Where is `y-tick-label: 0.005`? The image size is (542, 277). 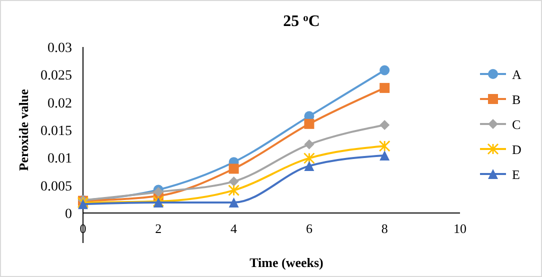 y-tick-label: 0.005 is located at coordinates (56, 186).